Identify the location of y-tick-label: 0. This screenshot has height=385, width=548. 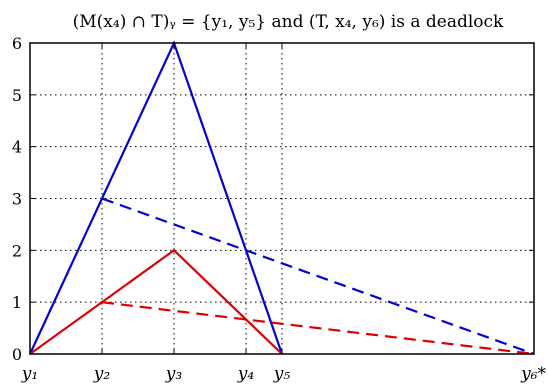
(17, 354).